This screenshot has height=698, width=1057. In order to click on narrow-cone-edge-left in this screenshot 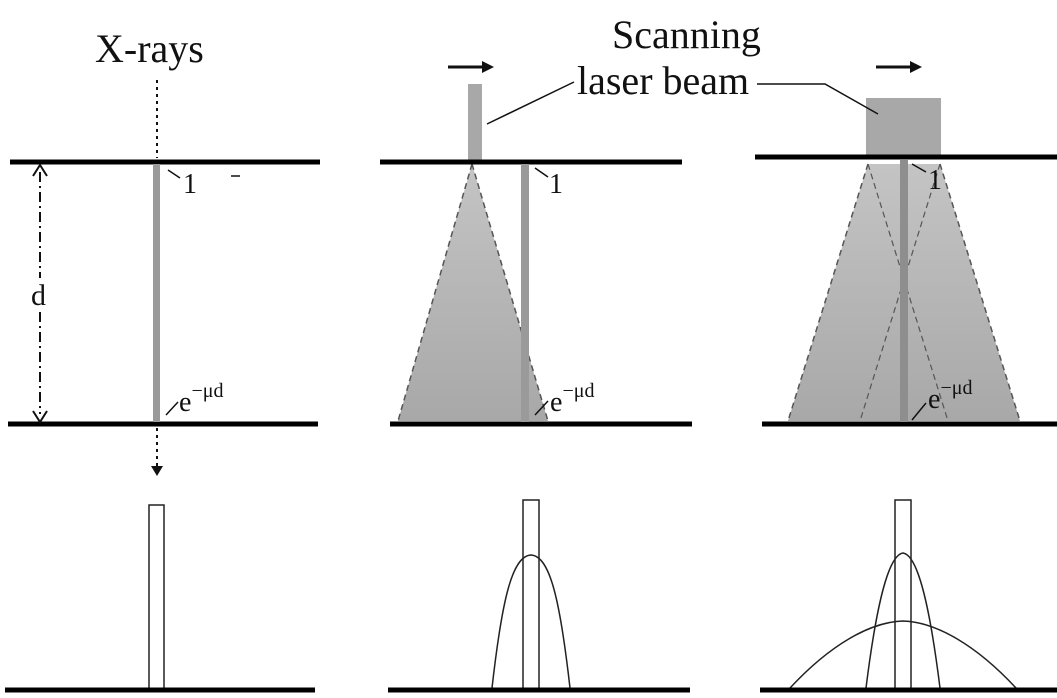, I will do `click(435, 292)`.